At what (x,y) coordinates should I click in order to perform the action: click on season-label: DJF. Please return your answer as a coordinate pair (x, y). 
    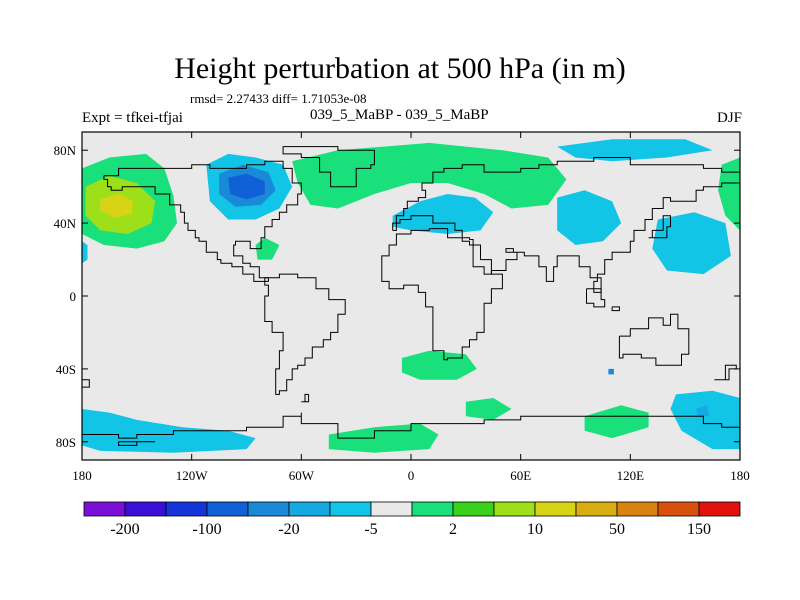
    Looking at the image, I should click on (729, 118).